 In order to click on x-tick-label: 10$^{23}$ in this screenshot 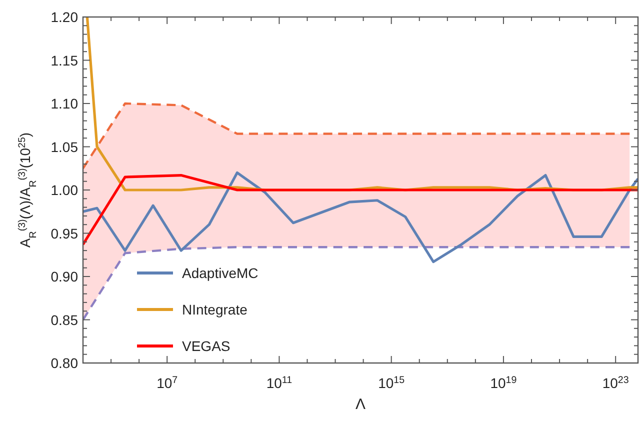, I will do `click(616, 382)`.